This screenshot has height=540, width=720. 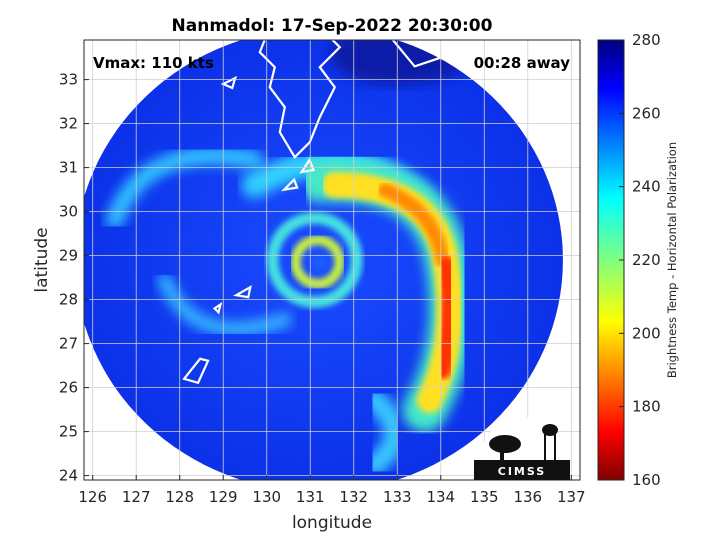 What do you see at coordinates (384, 432) in the screenshot?
I see `rainband-south` at bounding box center [384, 432].